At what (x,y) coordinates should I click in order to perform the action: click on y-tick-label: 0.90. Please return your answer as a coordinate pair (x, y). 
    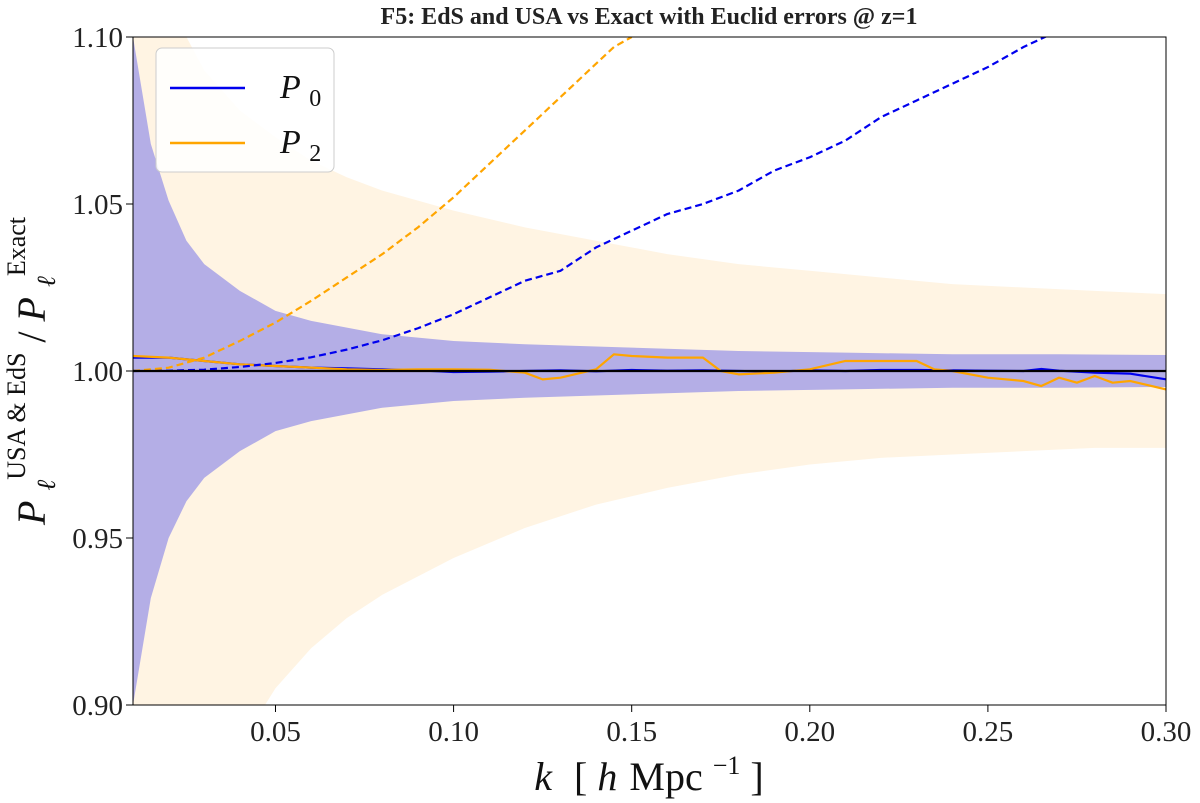
    Looking at the image, I should click on (97, 706).